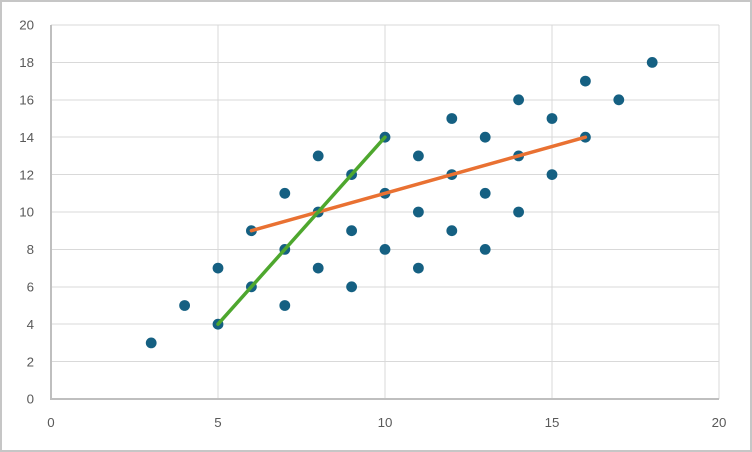 Image resolution: width=752 pixels, height=452 pixels. Describe the element at coordinates (30, 361) in the screenshot. I see `y-tick-label: 2` at that location.